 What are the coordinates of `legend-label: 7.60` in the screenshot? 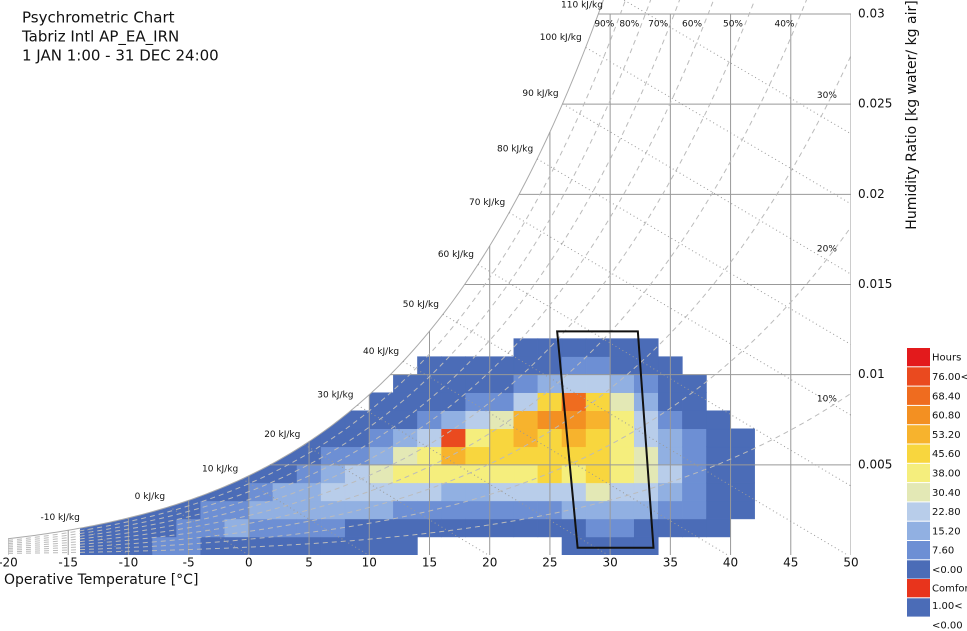 It's located at (943, 551).